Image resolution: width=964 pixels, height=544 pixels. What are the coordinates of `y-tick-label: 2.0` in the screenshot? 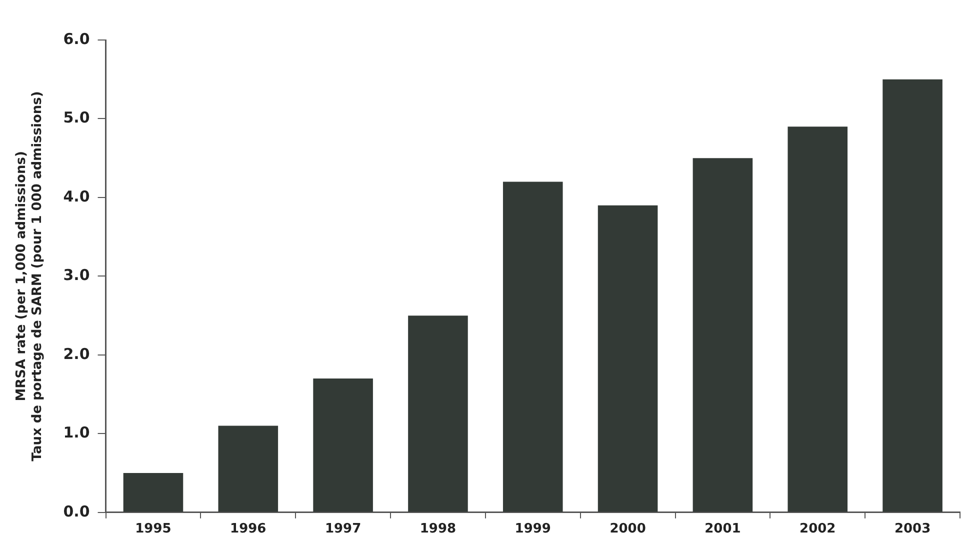 It's located at (76, 353).